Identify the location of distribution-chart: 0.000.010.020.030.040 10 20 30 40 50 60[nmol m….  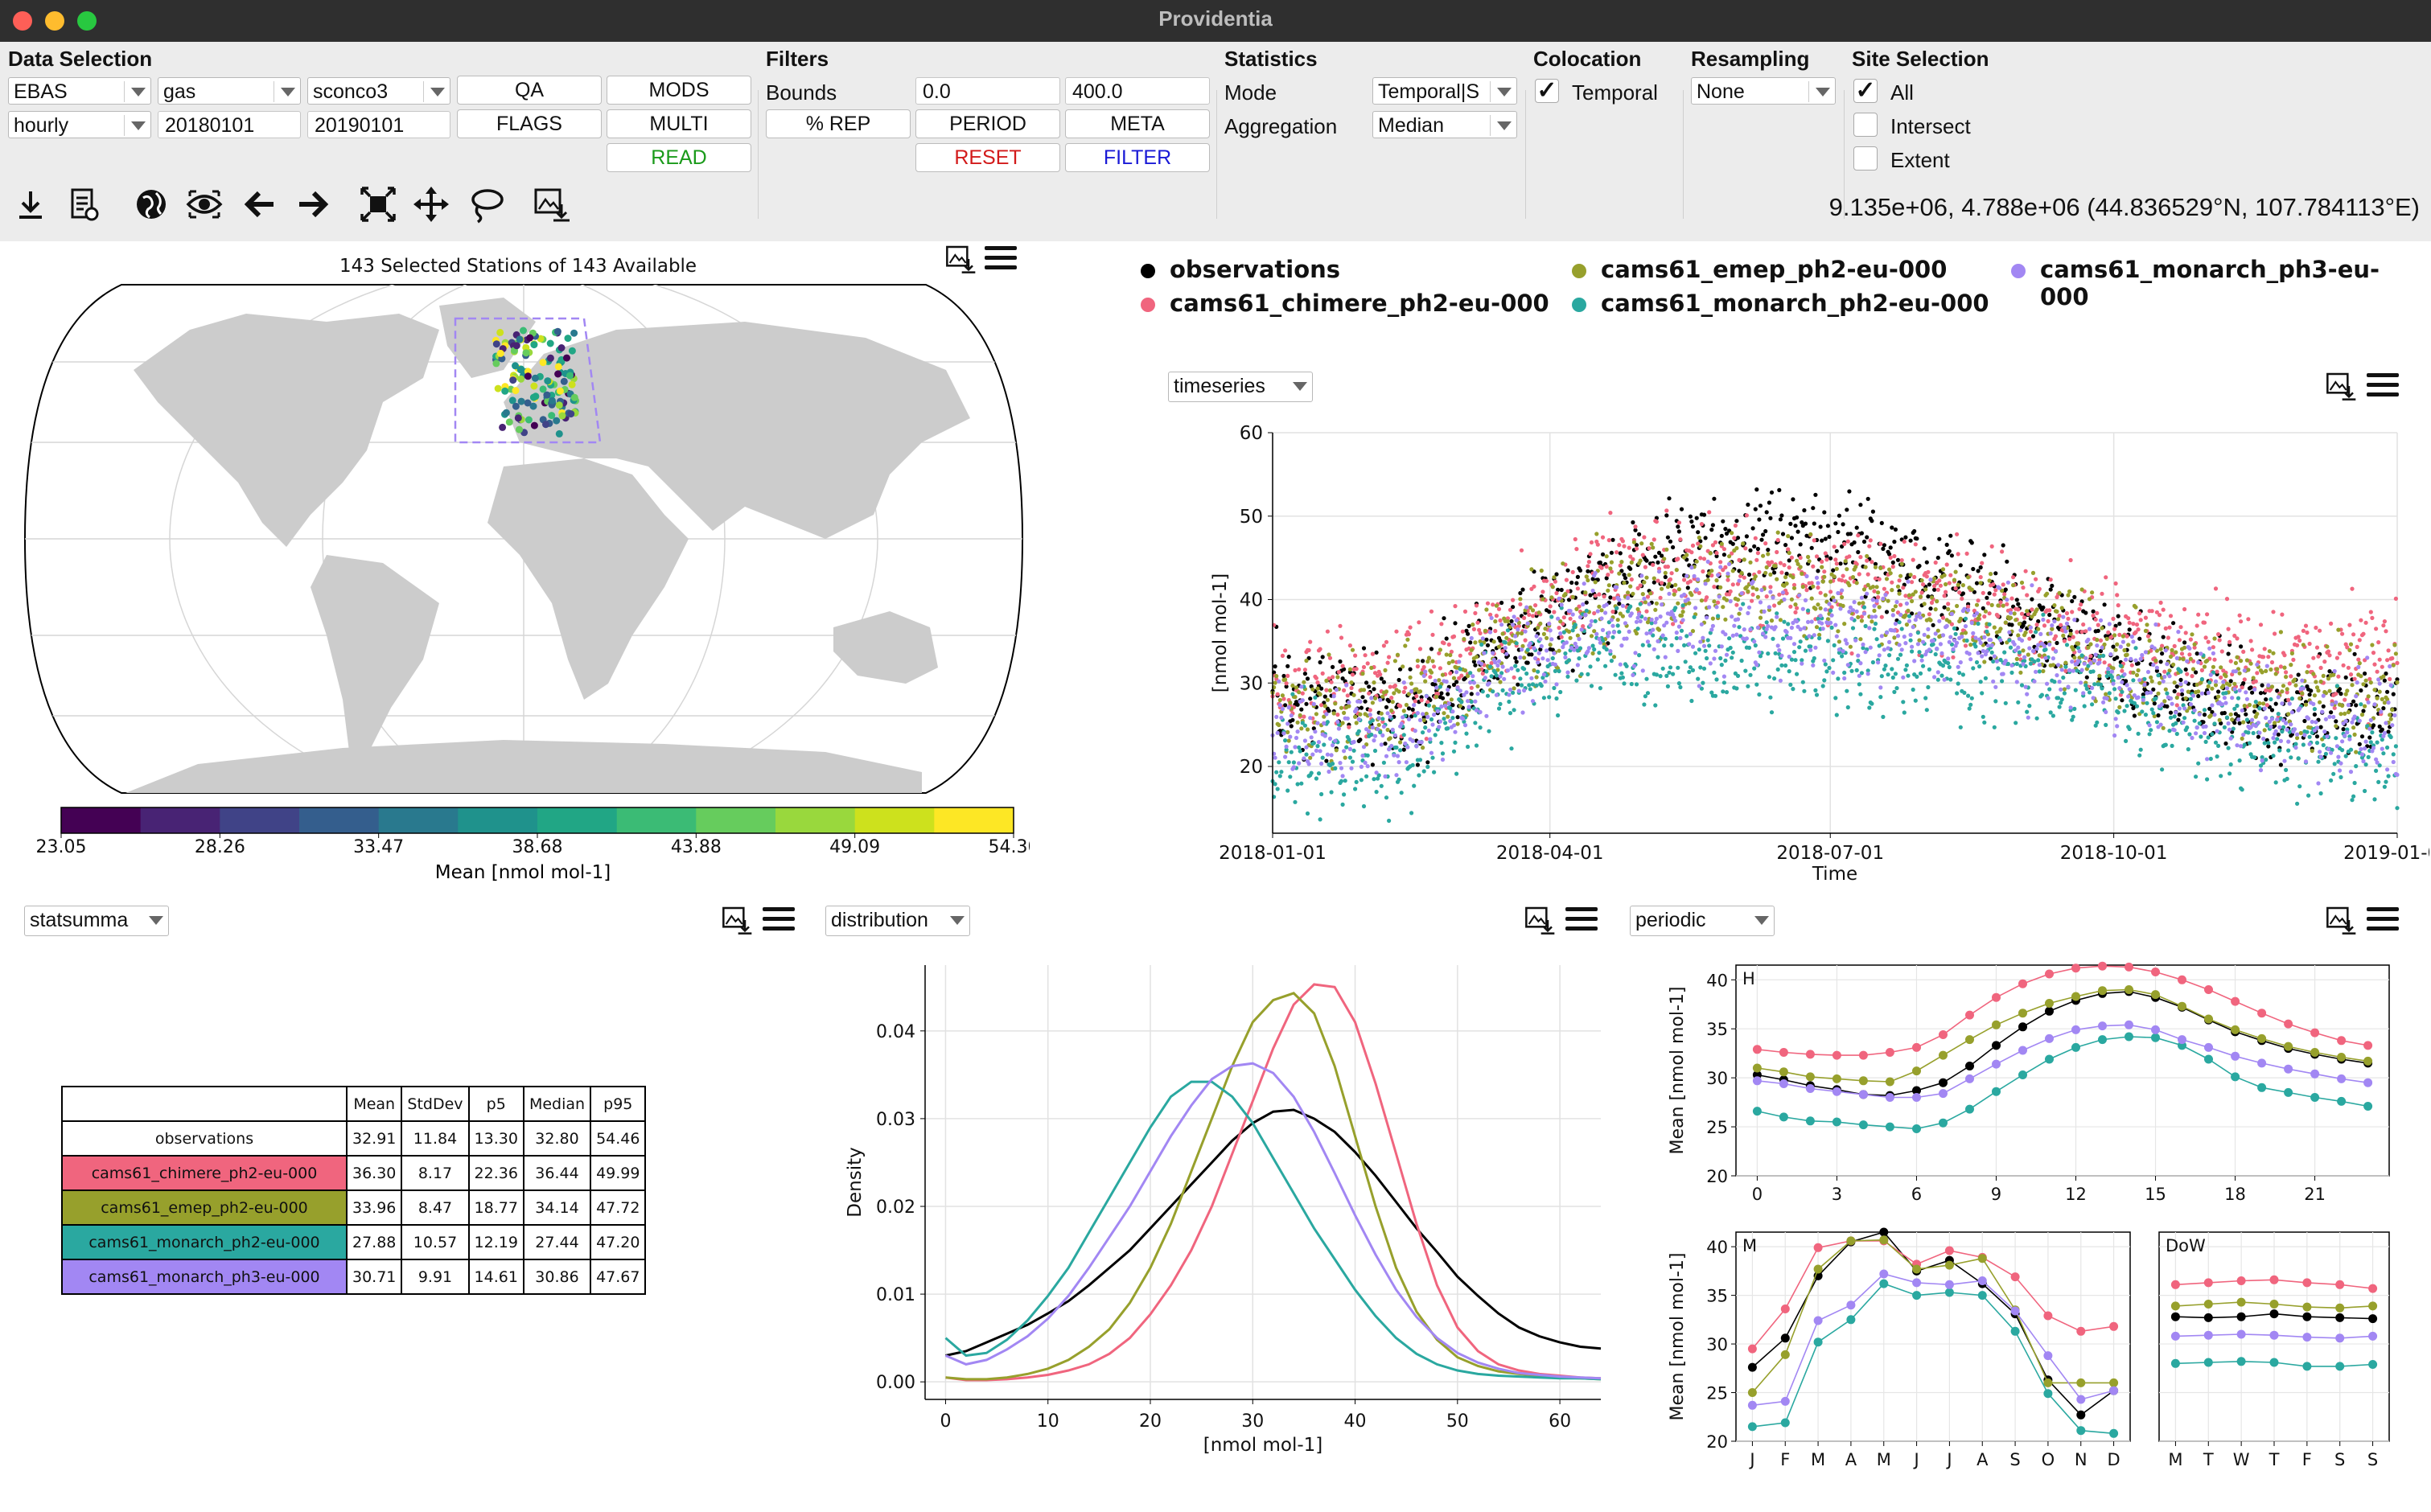
(1223, 1214).